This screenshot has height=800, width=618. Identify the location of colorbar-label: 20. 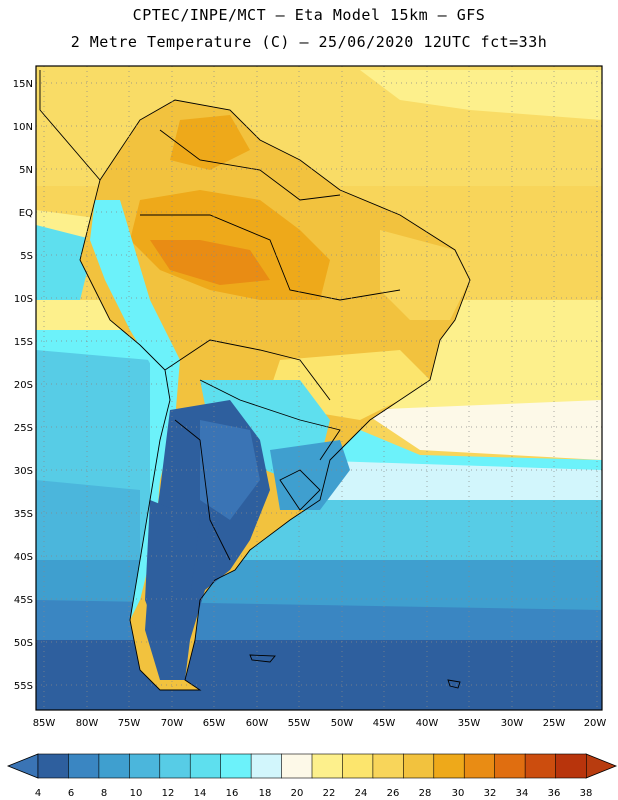
(297, 793).